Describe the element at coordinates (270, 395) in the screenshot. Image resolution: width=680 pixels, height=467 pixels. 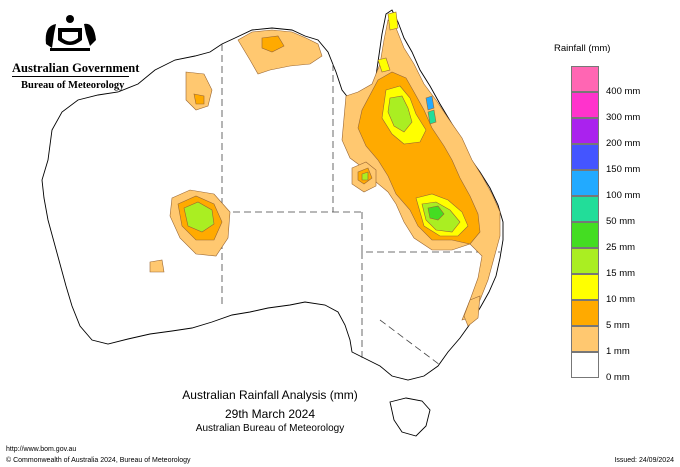
I see `map-title: Australian Rainfall Analysis (mm)` at that location.